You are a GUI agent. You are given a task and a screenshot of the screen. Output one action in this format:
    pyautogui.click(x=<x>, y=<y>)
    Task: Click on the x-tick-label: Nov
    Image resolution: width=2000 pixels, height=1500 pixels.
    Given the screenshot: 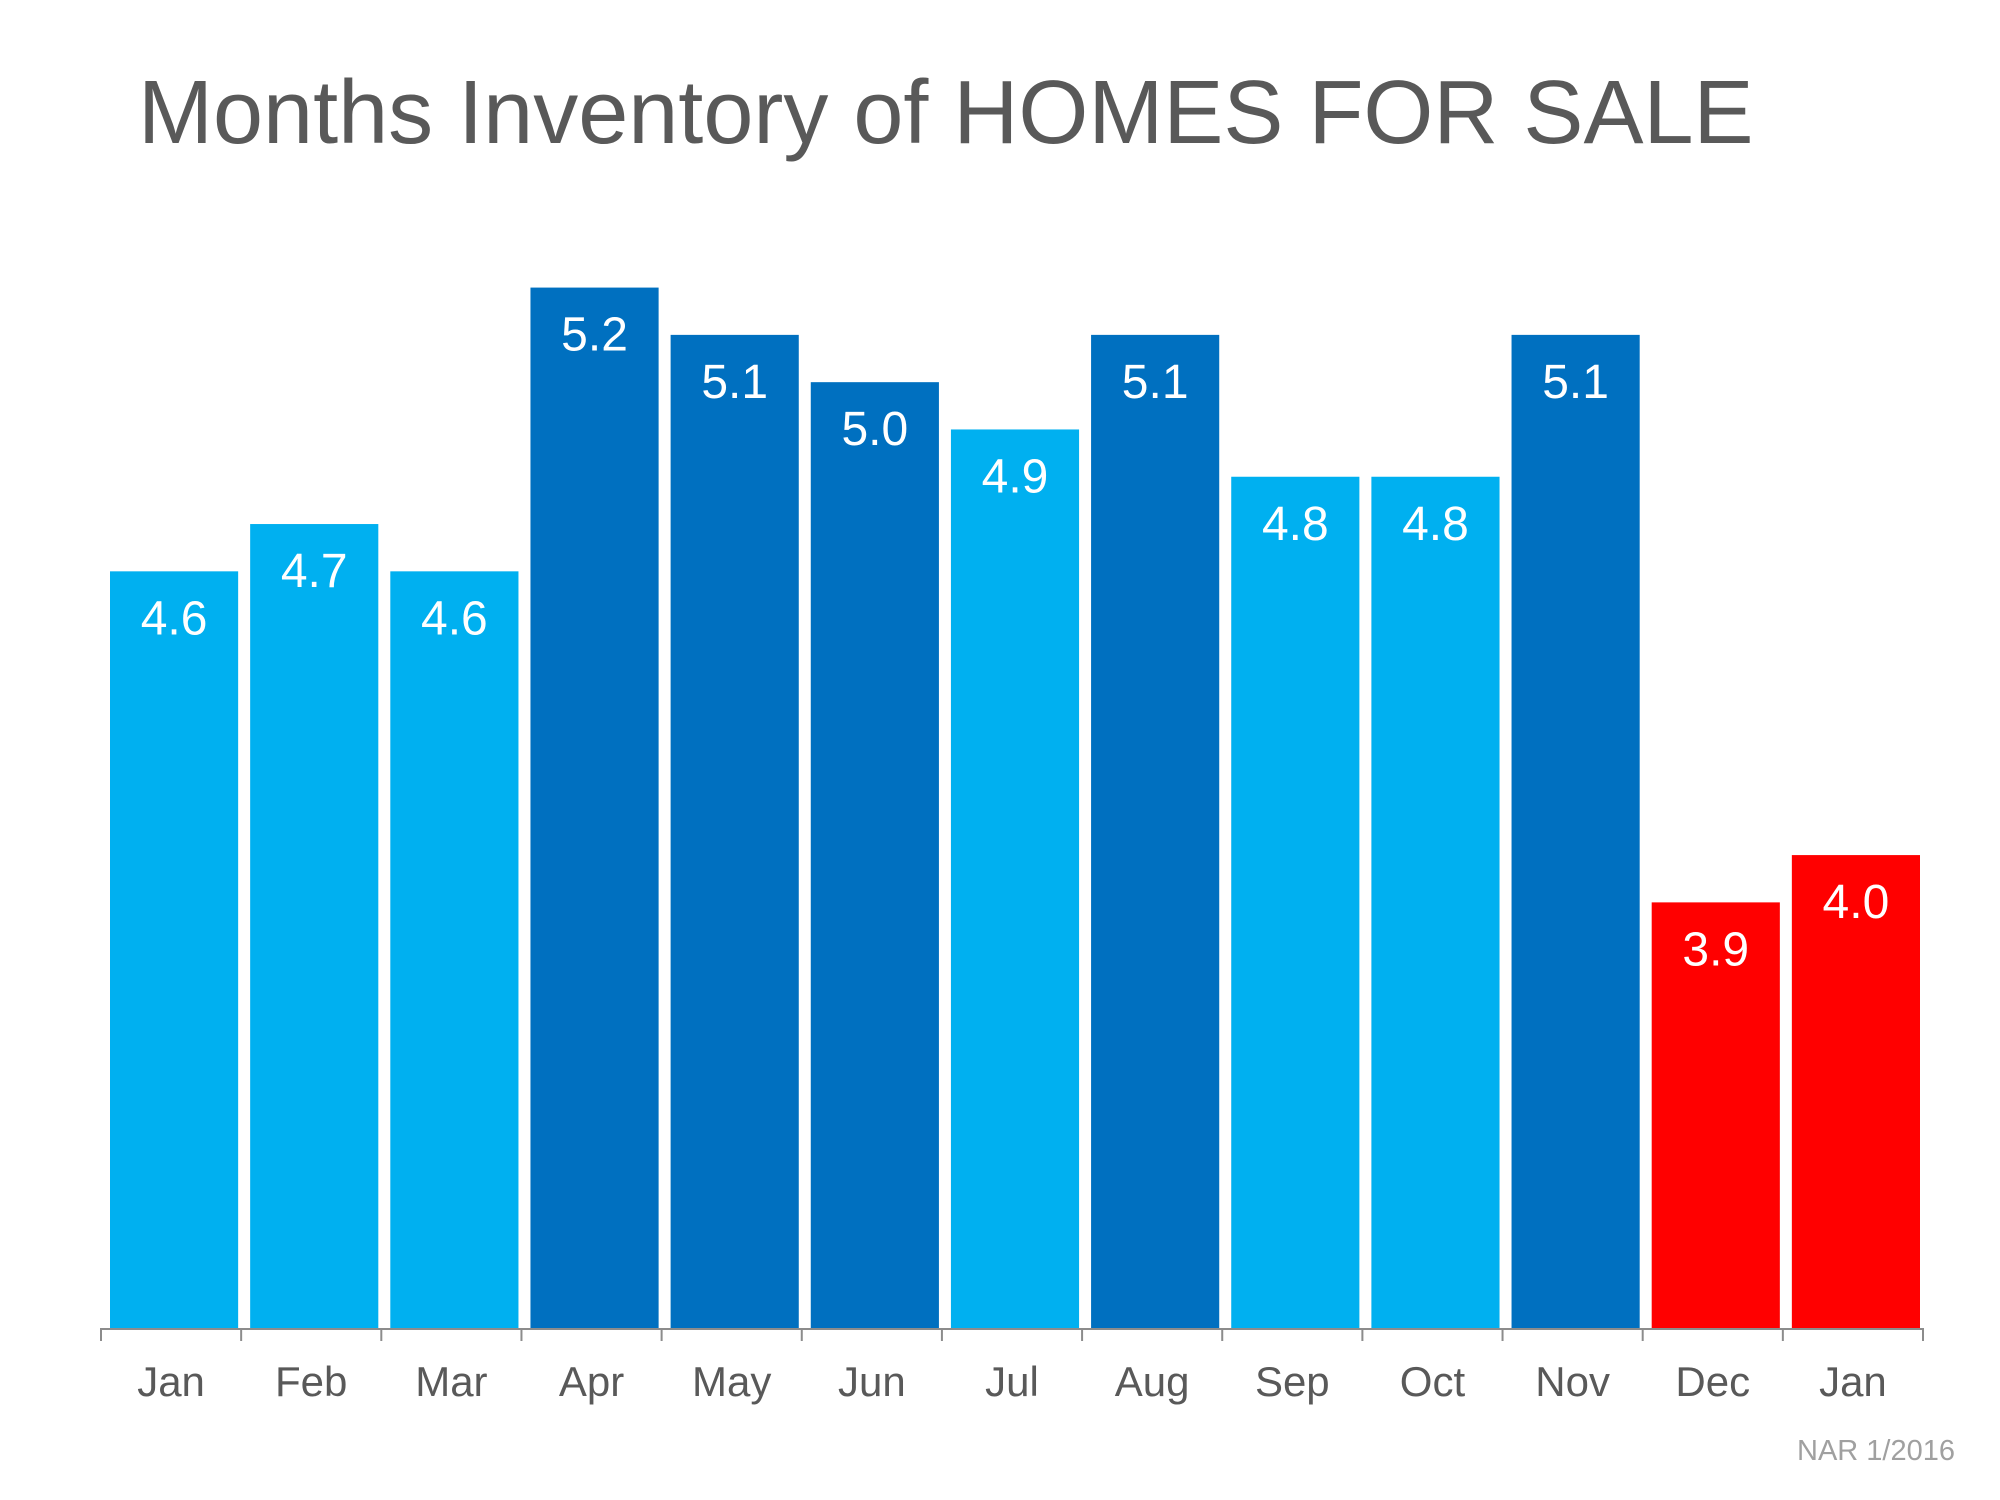 What is the action you would take?
    pyautogui.click(x=1572, y=1381)
    